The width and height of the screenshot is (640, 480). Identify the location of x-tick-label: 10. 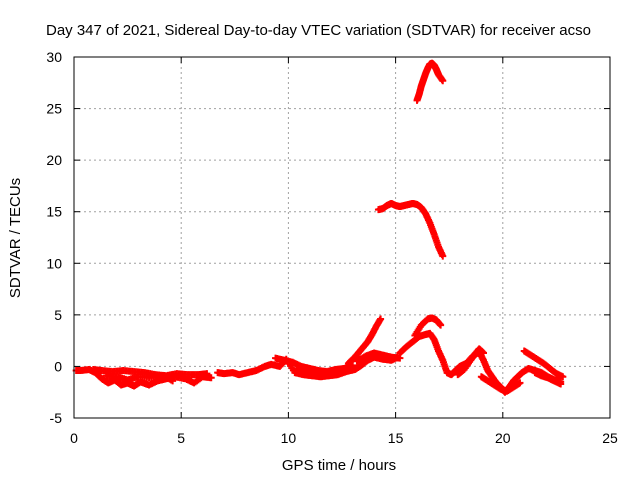
(289, 438).